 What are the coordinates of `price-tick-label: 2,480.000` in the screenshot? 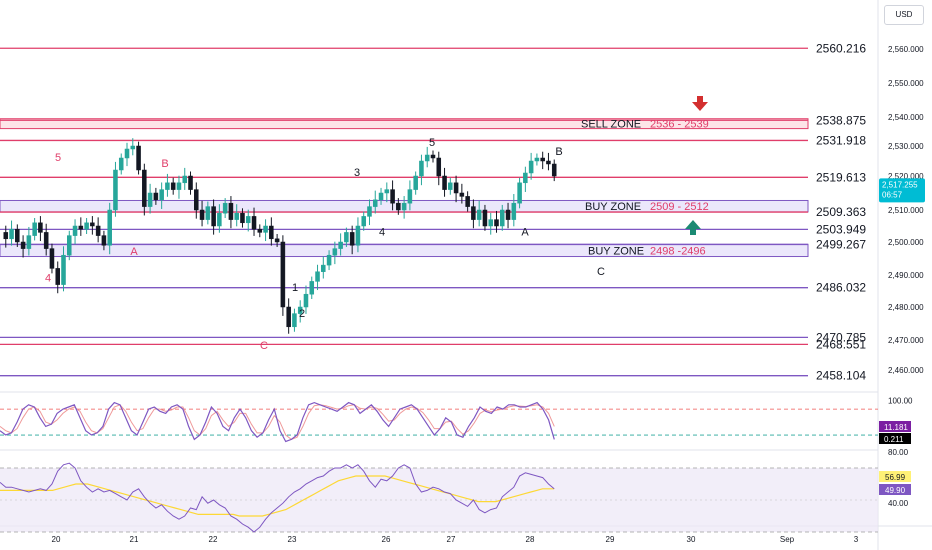 It's located at (906, 307).